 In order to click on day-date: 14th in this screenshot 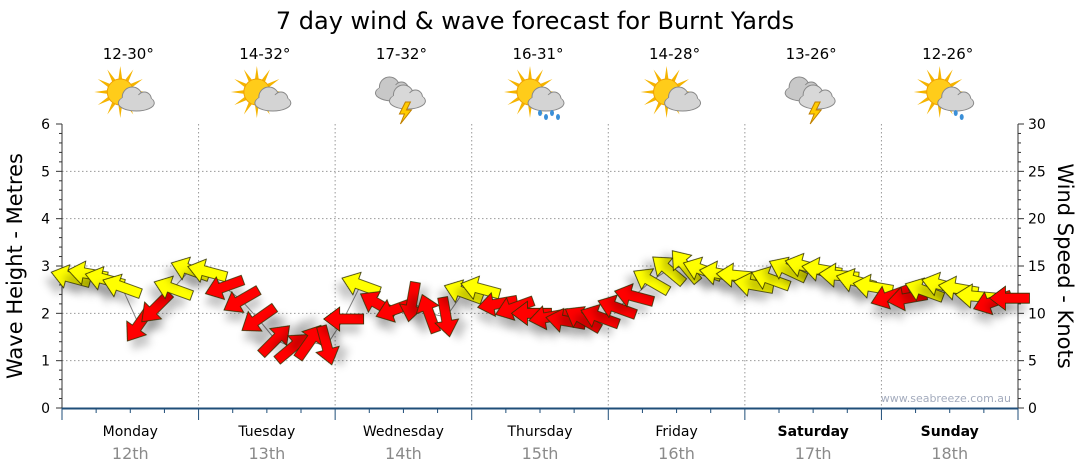, I will do `click(403, 453)`.